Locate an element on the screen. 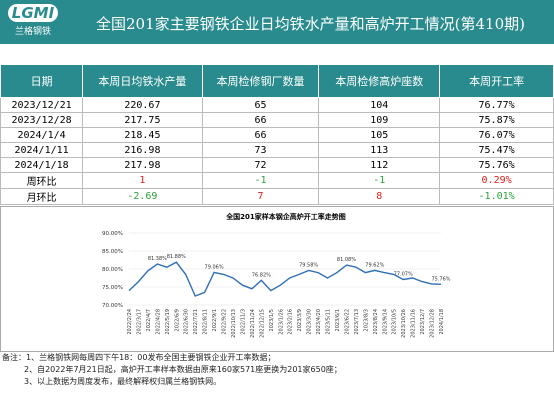  title: 全国201家主要钢铁企业日均铁水产量和高炉开工情况(第410期) is located at coordinates (310, 24).